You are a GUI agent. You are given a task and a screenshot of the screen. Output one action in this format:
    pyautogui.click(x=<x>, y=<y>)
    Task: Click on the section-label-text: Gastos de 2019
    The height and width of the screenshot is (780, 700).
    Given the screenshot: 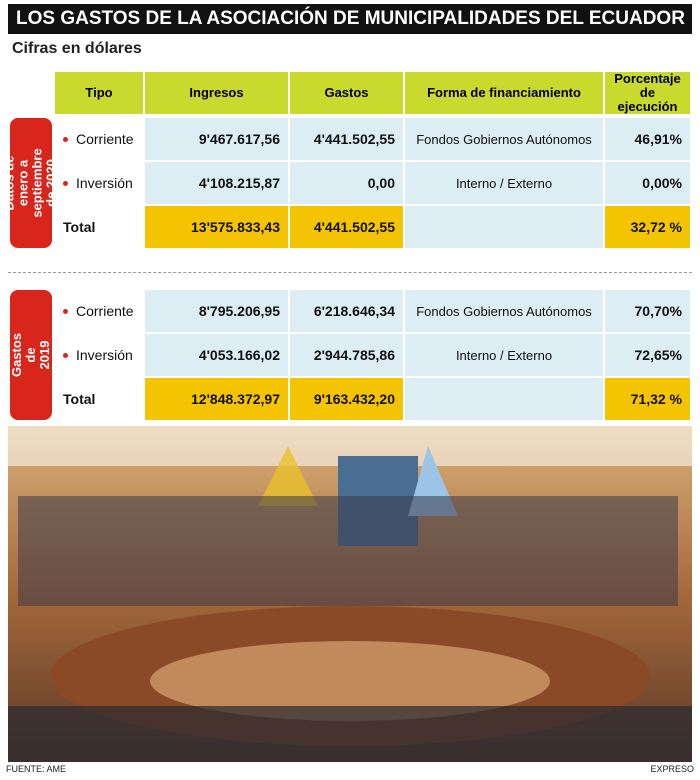 What is the action you would take?
    pyautogui.click(x=31, y=355)
    